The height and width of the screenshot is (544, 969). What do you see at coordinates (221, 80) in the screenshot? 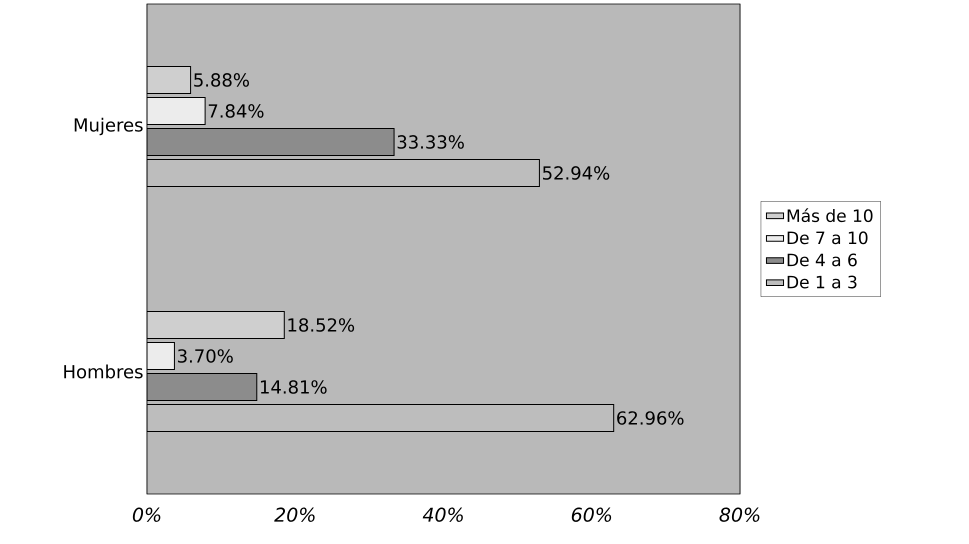
I see `data-label: 5.88%` at bounding box center [221, 80].